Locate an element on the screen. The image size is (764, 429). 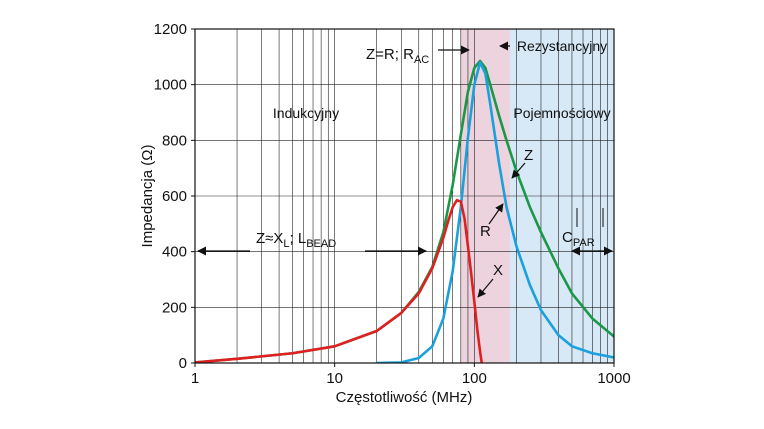
series-label-z: Z is located at coordinates (528, 155).